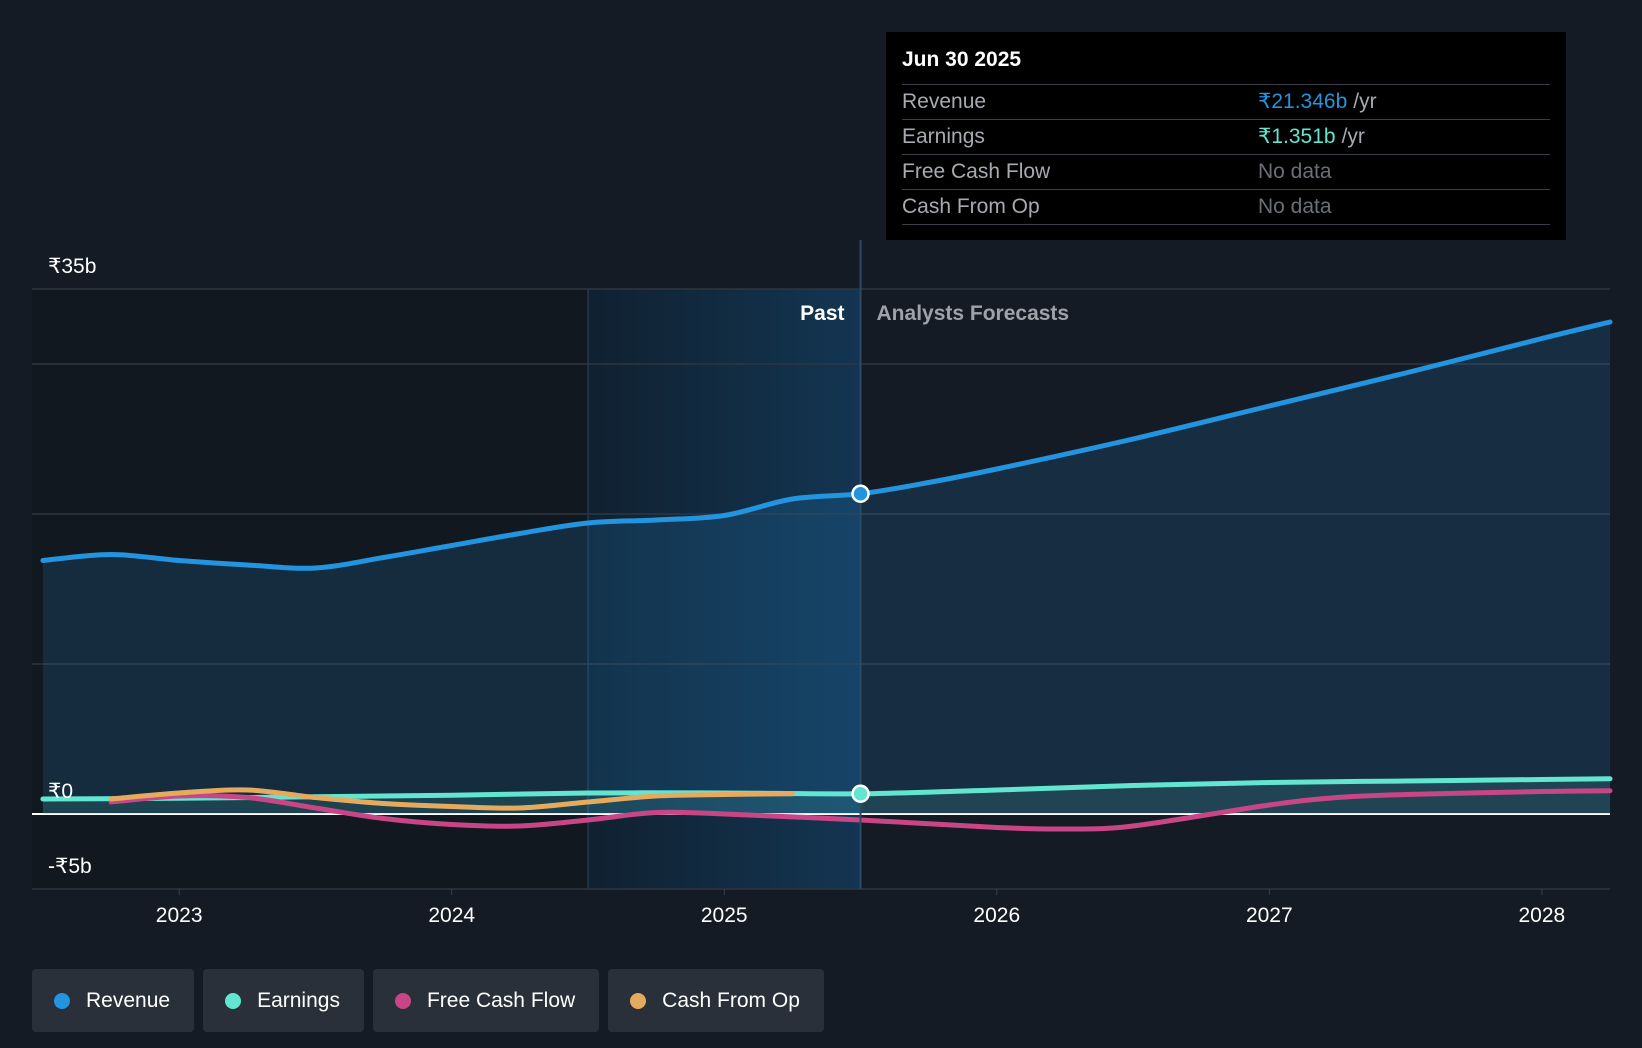  What do you see at coordinates (1226, 102) in the screenshot?
I see `tooltip-row-revenue: Revenue ₹21.346b/yr` at bounding box center [1226, 102].